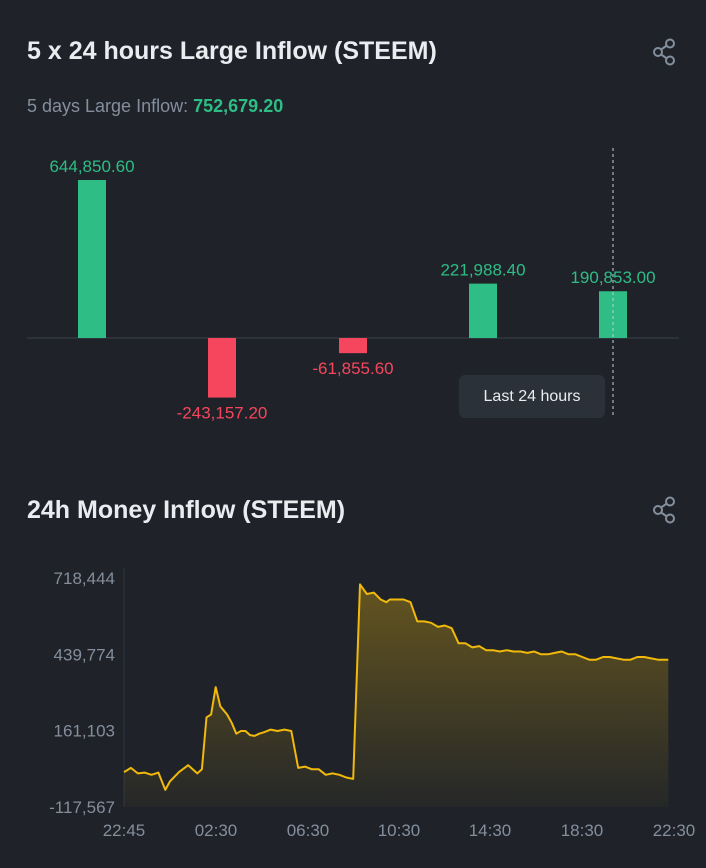 The width and height of the screenshot is (706, 868). I want to click on money-inflow-title: 24h Money Inflow (STEEM), so click(186, 510).